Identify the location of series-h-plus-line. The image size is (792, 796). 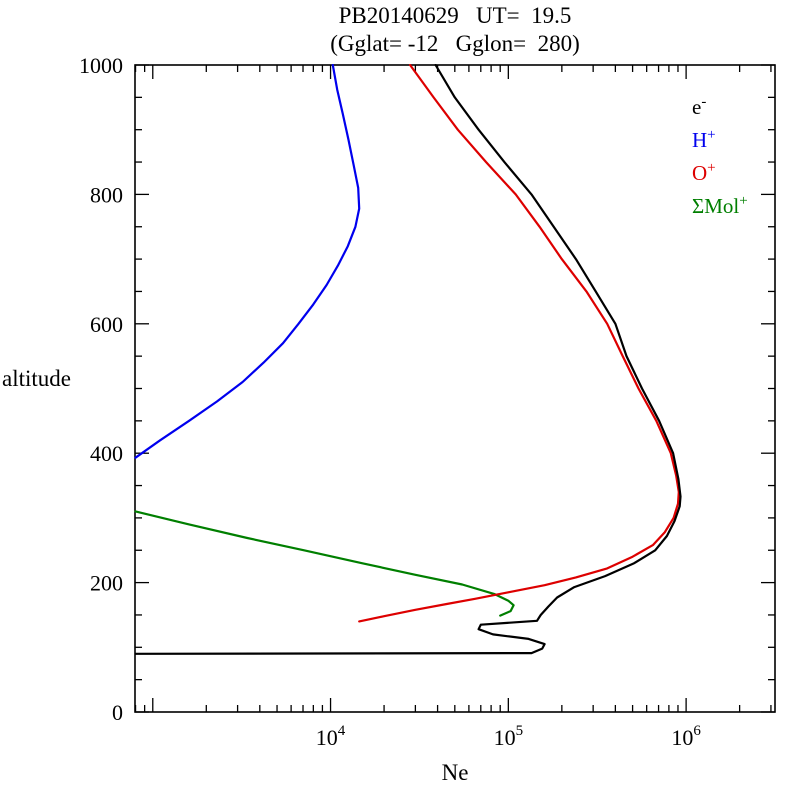
(247, 261).